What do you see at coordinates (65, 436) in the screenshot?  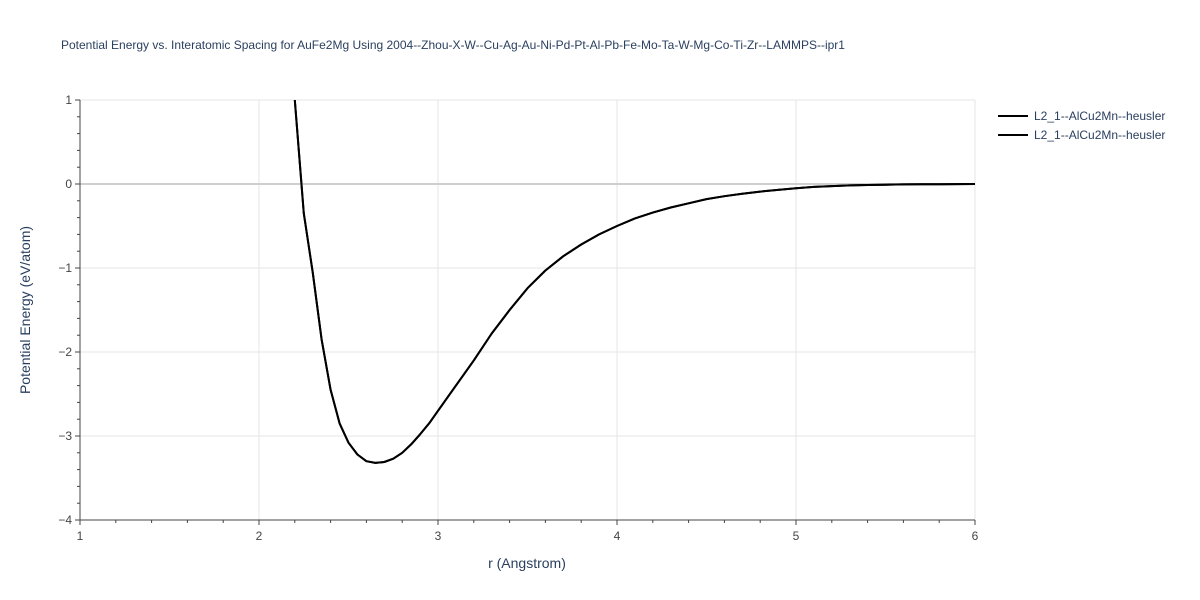 I see `y-tick-label: −3` at bounding box center [65, 436].